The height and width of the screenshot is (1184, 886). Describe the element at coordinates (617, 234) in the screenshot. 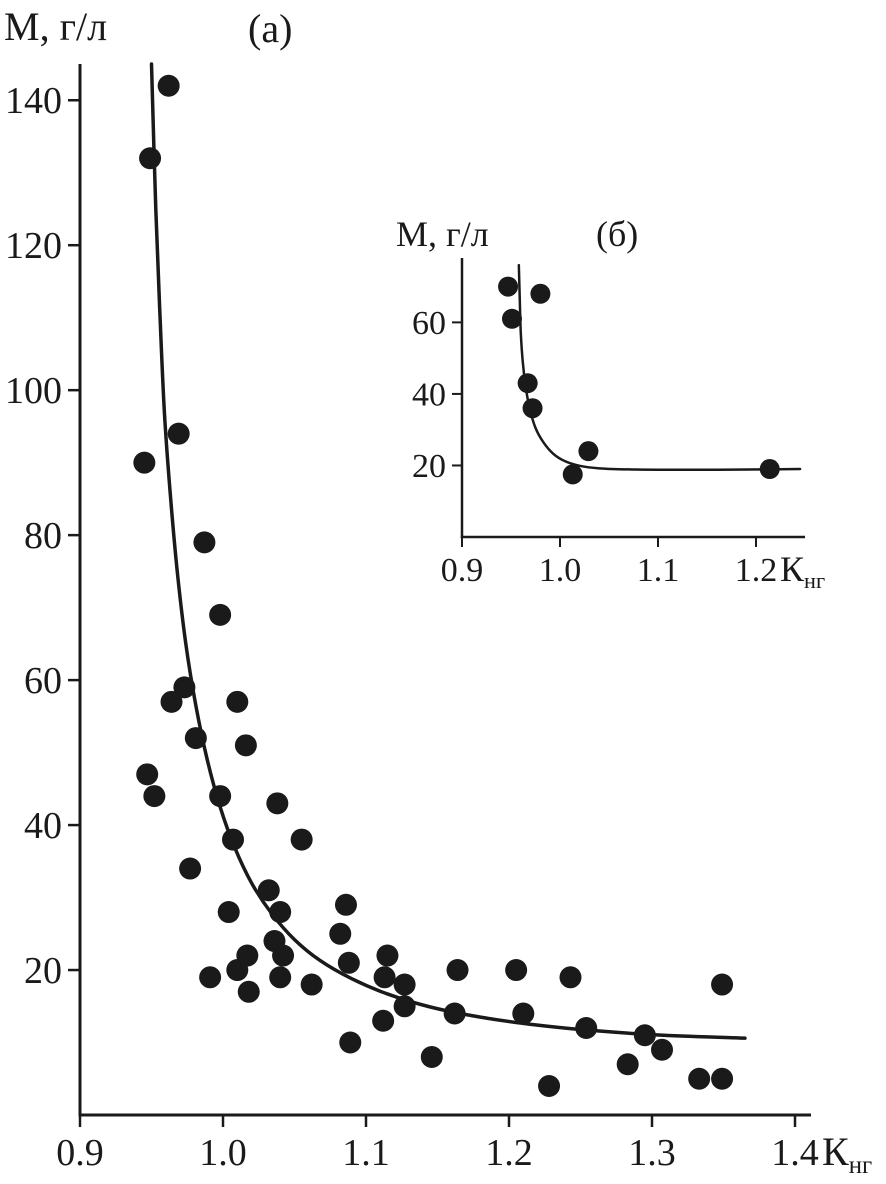

I see `panel-label: (б)` at that location.